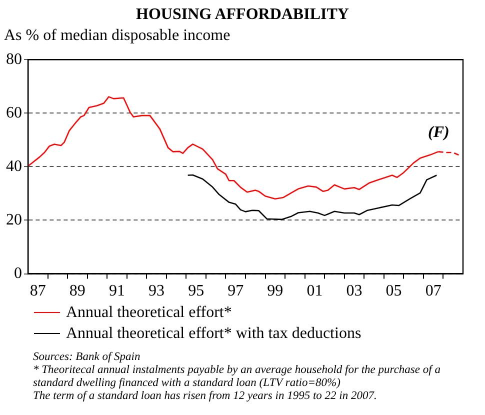 Image resolution: width=485 pixels, height=415 pixels. I want to click on legend-label: Annual theoretical effort*, so click(149, 313).